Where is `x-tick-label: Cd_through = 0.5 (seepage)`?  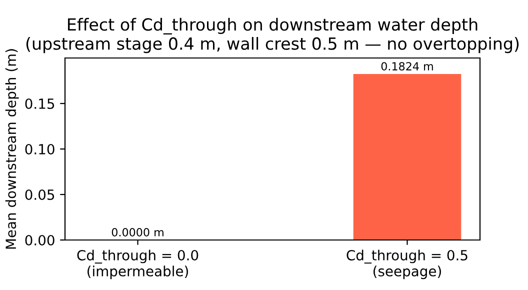 x-tick-label: Cd_through = 0.5 (seepage) is located at coordinates (407, 265).